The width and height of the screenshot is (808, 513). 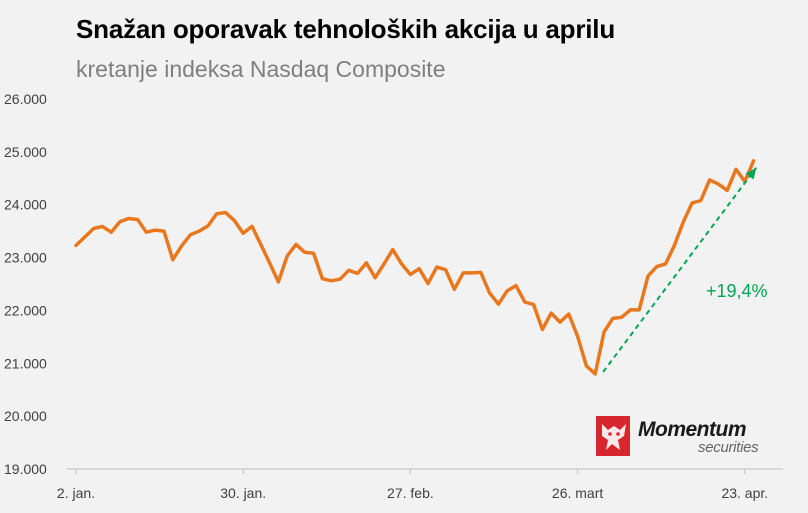 I want to click on momentum-logo: Momentum securities, so click(x=689, y=437).